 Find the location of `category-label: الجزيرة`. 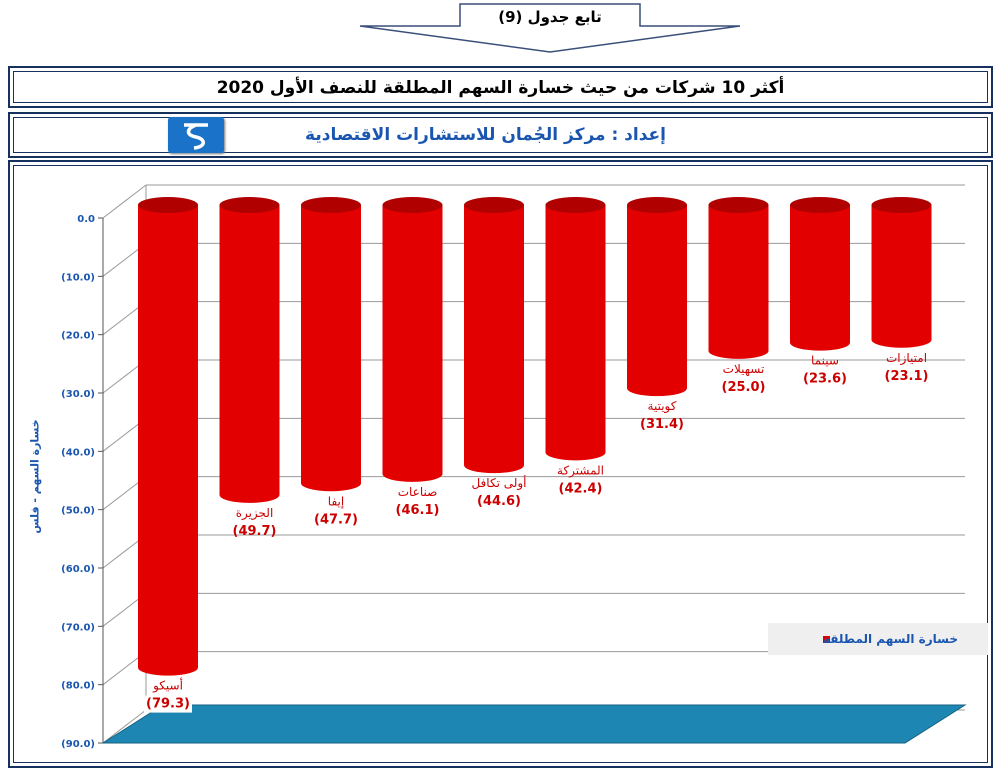

category-label: الجزيرة is located at coordinates (255, 513).